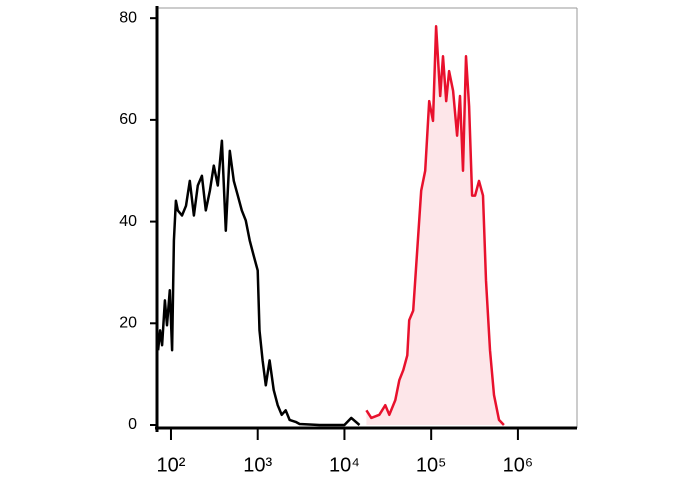  I want to click on y-tick-label: 20, so click(128, 323).